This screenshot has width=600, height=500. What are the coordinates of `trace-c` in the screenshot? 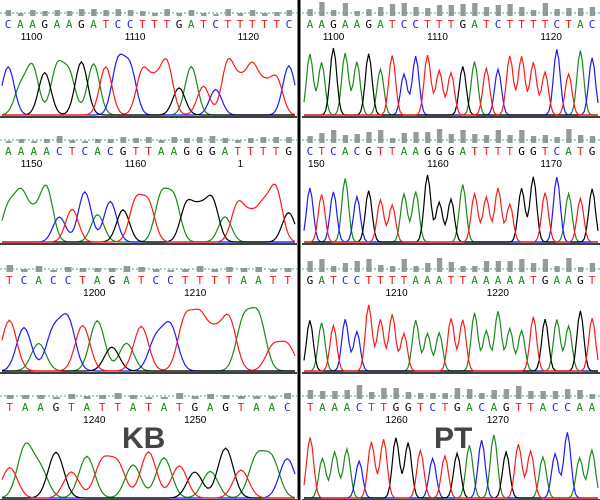 It's located at (451, 465).